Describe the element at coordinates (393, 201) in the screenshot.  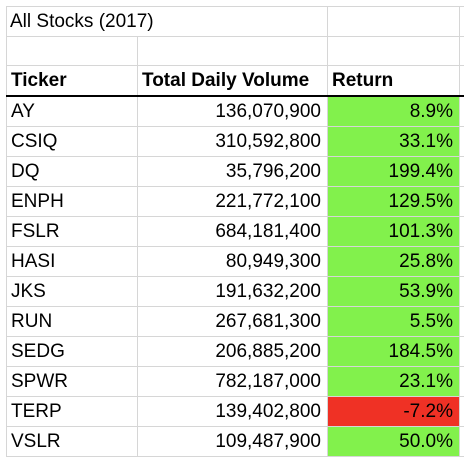
I see `return-cell: 129.5%` at that location.